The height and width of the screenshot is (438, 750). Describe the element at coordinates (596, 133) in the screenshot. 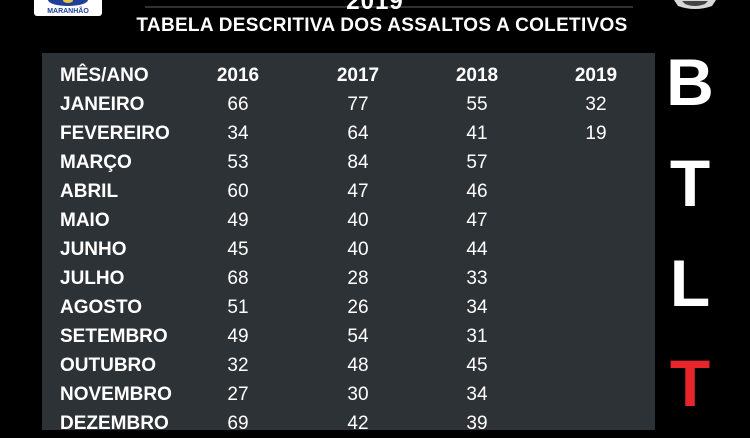

I see `table-cell: 19` at that location.